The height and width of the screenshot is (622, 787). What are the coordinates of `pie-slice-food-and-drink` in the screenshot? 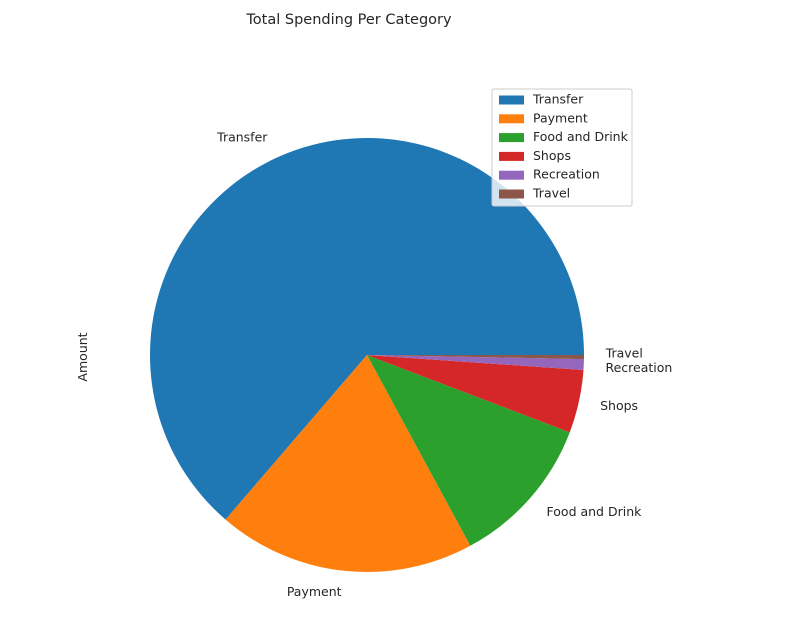 It's located at (468, 450).